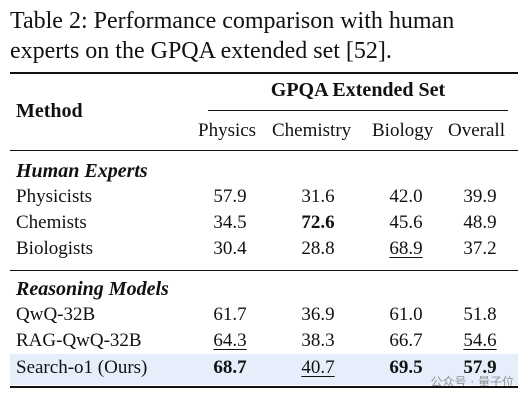 Image resolution: width=528 pixels, height=406 pixels. What do you see at coordinates (480, 196) in the screenshot?
I see `table-cell: 39.9` at bounding box center [480, 196].